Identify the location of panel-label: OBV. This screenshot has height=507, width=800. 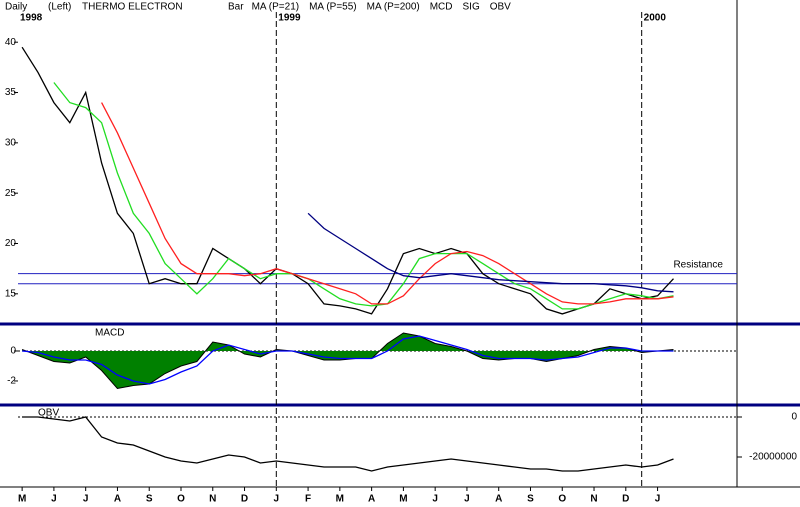
(48, 413).